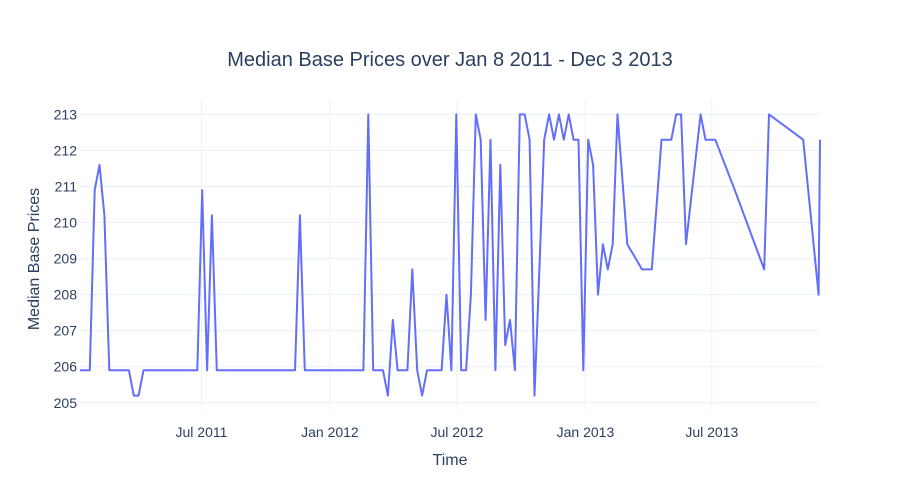 This screenshot has width=900, height=500. I want to click on y-tick-label: 206, so click(66, 367).